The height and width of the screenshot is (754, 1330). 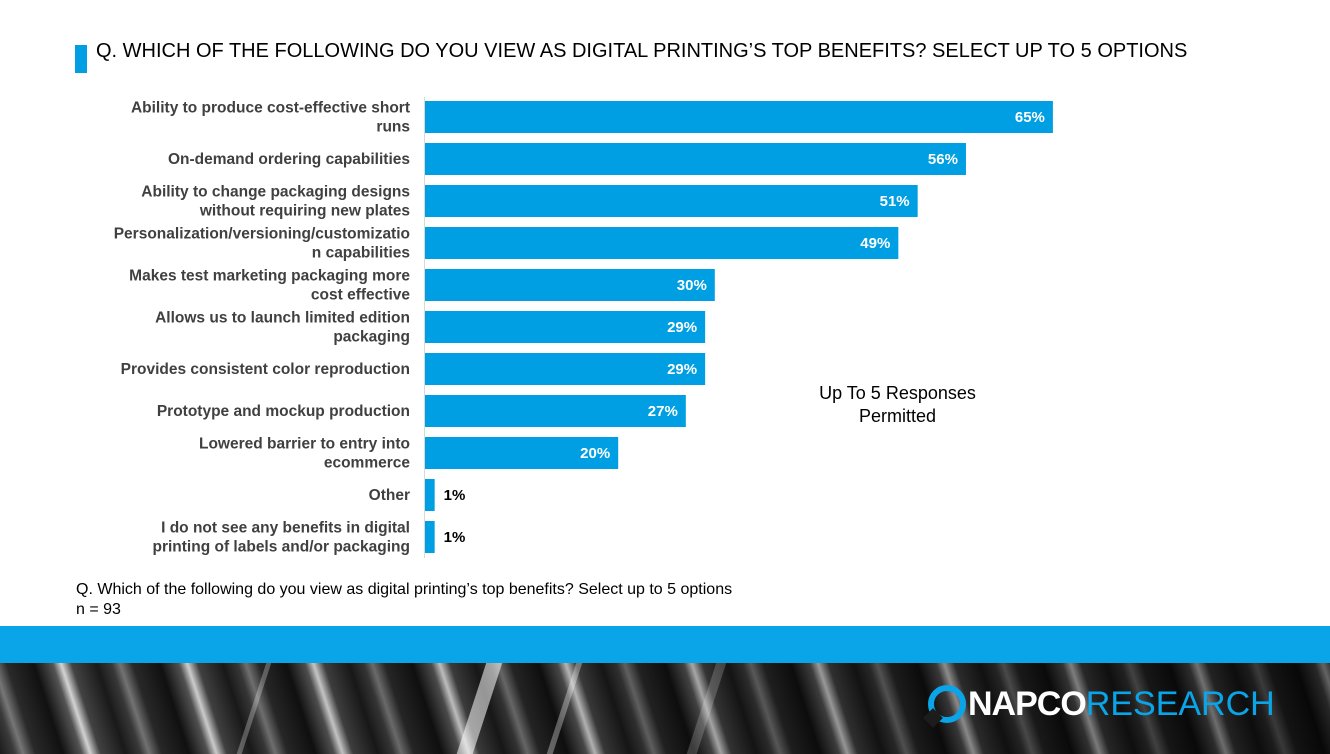 I want to click on footer-blue-band, so click(x=665, y=644).